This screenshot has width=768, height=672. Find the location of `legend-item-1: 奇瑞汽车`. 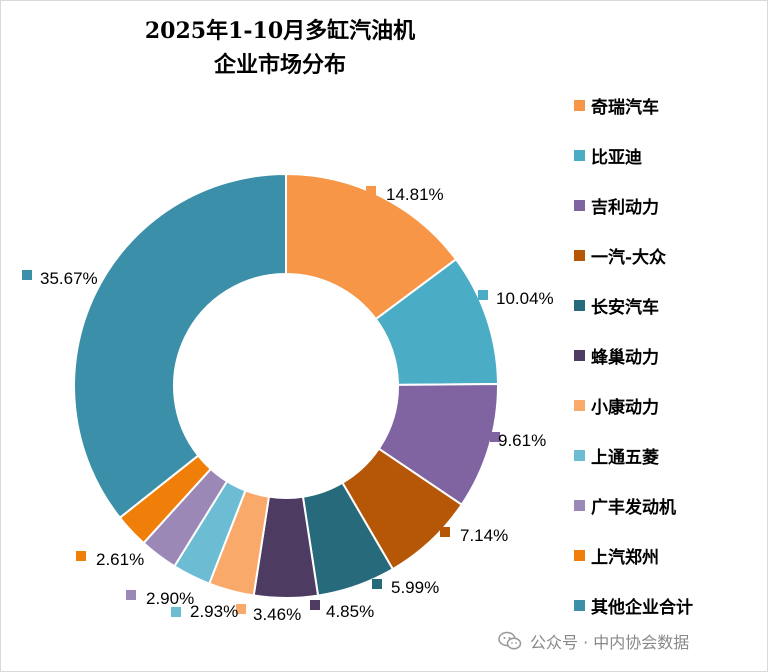

legend-item-1: 奇瑞汽车 is located at coordinates (616, 105).